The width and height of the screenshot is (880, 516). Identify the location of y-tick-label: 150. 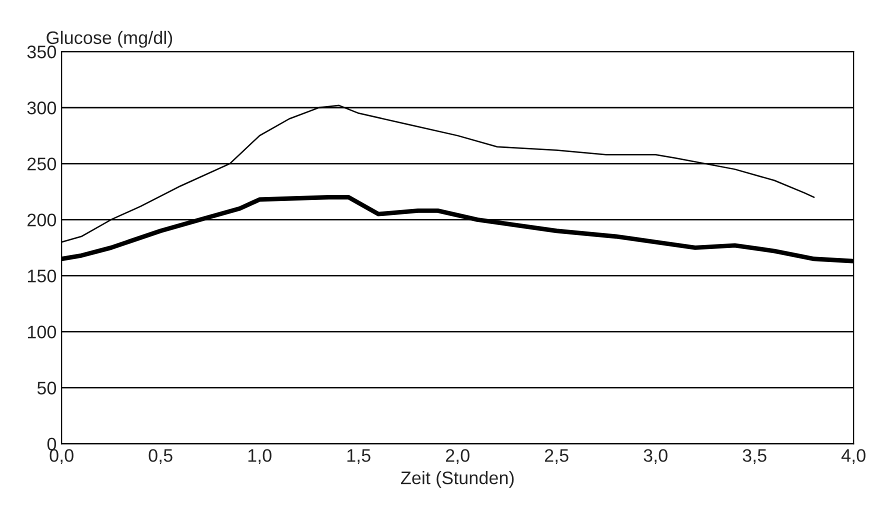
(42, 276).